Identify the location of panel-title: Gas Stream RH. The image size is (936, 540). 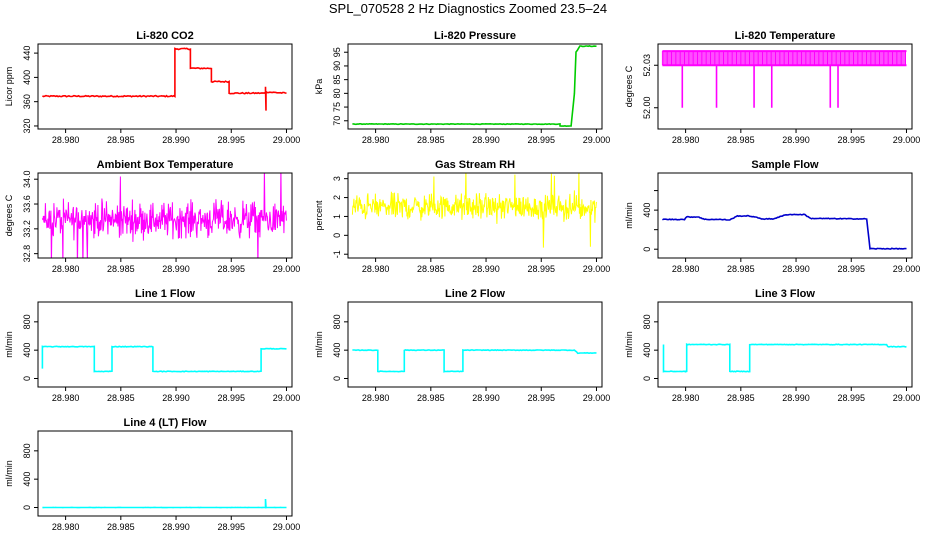
(475, 165).